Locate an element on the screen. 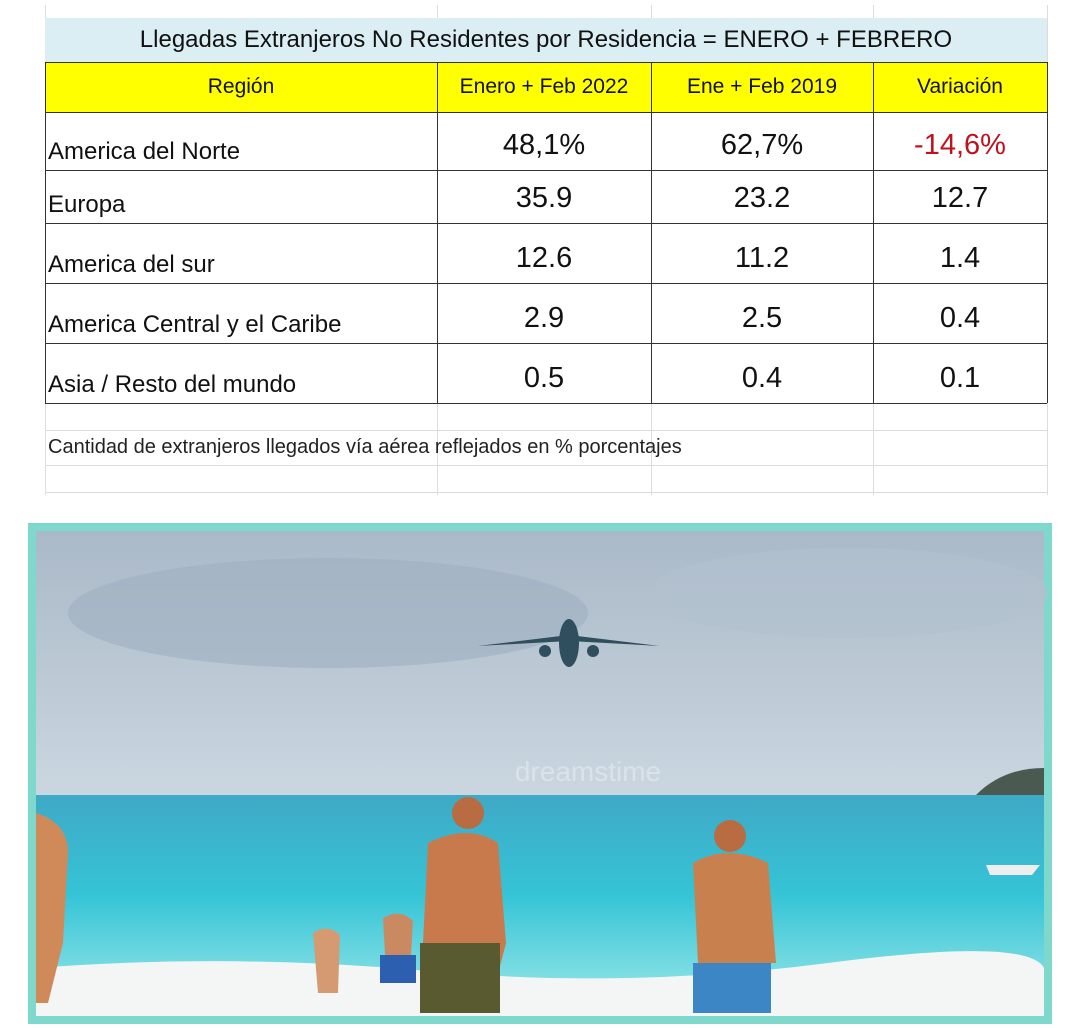 The width and height of the screenshot is (1080, 1028). row-label: America Central y el Caribe is located at coordinates (195, 324).